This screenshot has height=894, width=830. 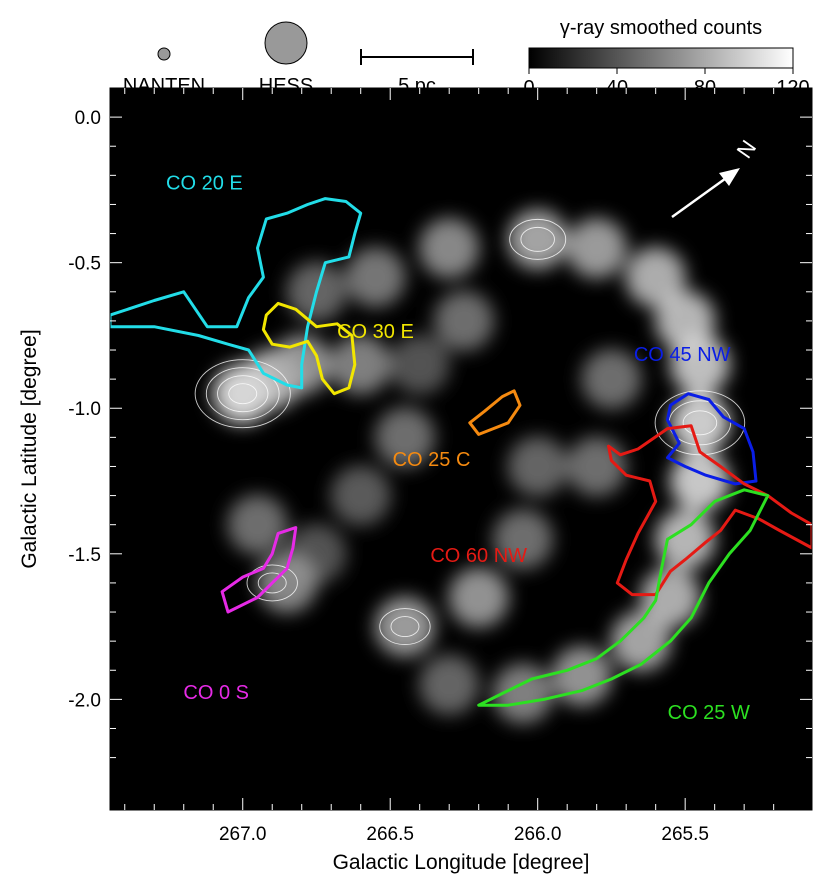 I want to click on co-cloud-label-co-45-nw: CO 45 NW, so click(x=682, y=355).